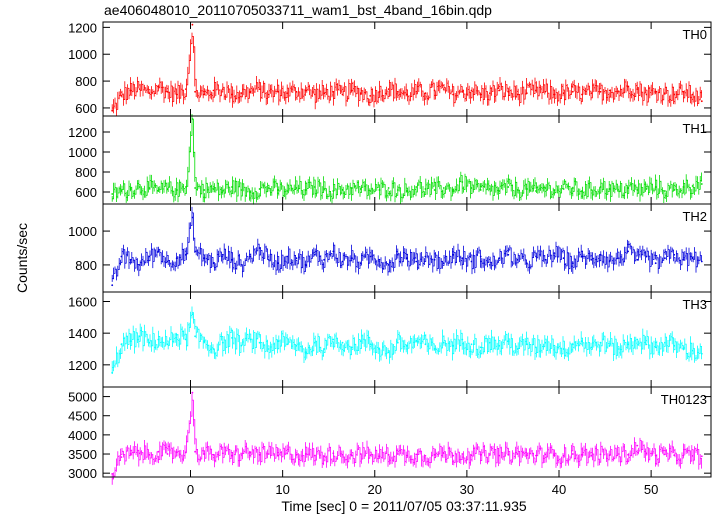  I want to click on th0-y-tick-label: 600, so click(86, 108).